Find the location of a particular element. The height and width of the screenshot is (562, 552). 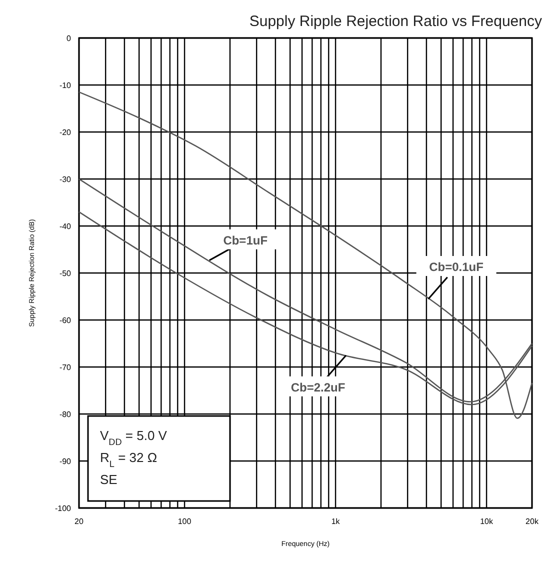

conditions-box: V$_{DD}$ = 5.0 V R$_{L}$ = 32 Ω SE is located at coordinates (159, 458).